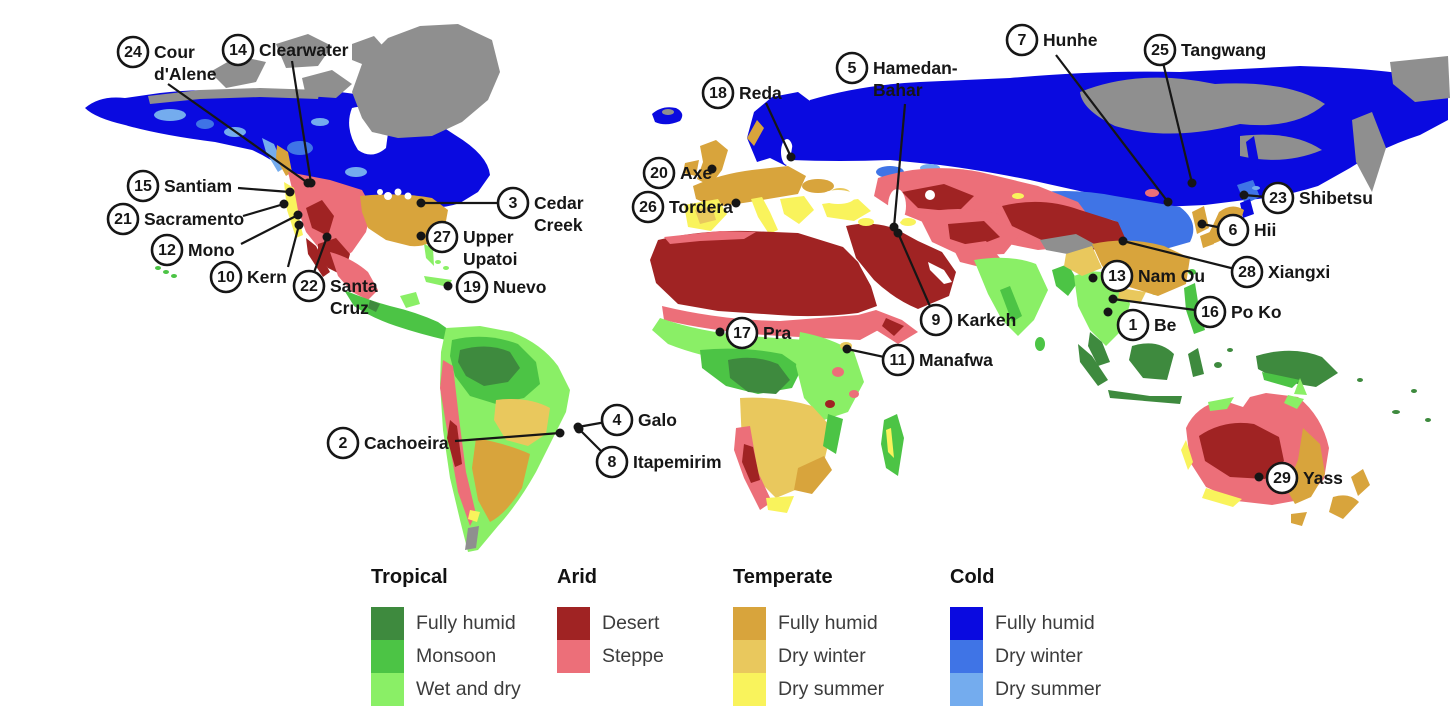 The image size is (1456, 714). What do you see at coordinates (442, 237) in the screenshot?
I see `site-number: 27` at bounding box center [442, 237].